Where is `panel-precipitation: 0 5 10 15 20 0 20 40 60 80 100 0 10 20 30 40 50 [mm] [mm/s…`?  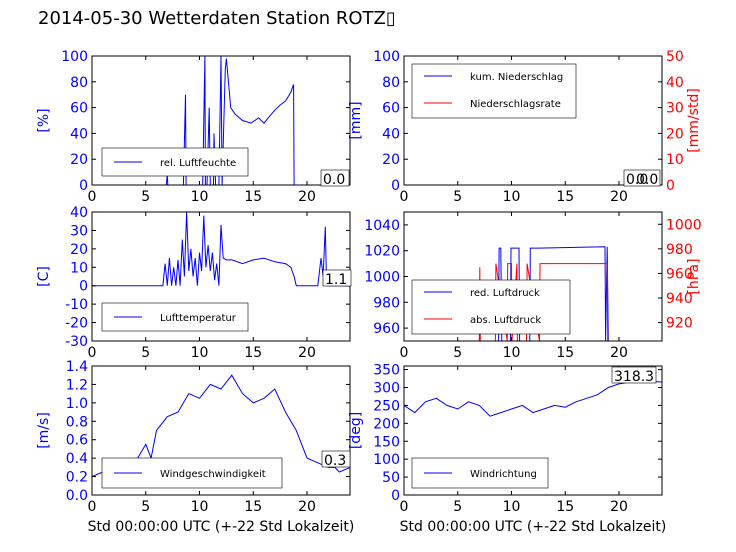
panel-precipitation: 0 5 10 15 20 0 20 40 60 80 100 0 10 20 30 40 50 [mm] [mm/s… is located at coordinates (525, 127).